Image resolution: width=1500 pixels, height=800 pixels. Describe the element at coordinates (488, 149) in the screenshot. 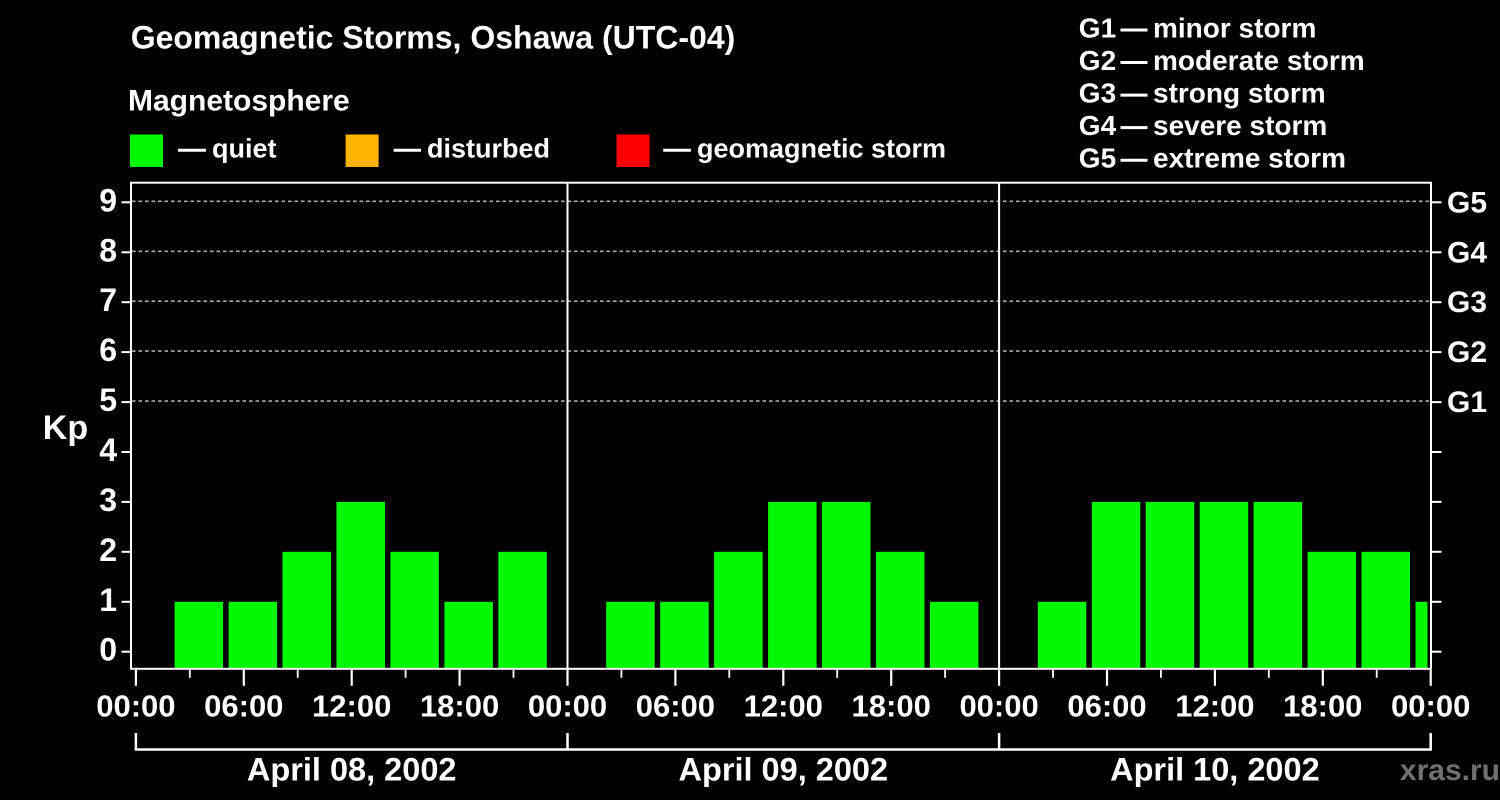

I see `svg-text: disturbed` at that location.